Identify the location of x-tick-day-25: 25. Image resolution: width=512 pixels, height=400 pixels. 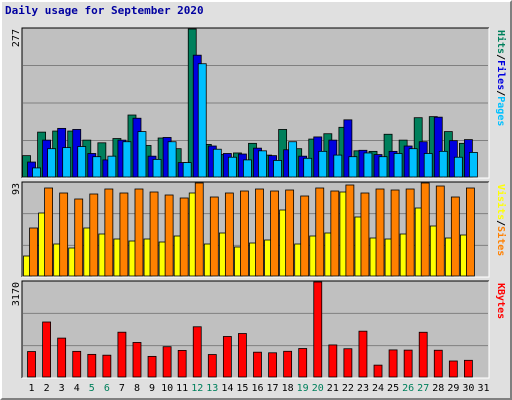
(393, 388).